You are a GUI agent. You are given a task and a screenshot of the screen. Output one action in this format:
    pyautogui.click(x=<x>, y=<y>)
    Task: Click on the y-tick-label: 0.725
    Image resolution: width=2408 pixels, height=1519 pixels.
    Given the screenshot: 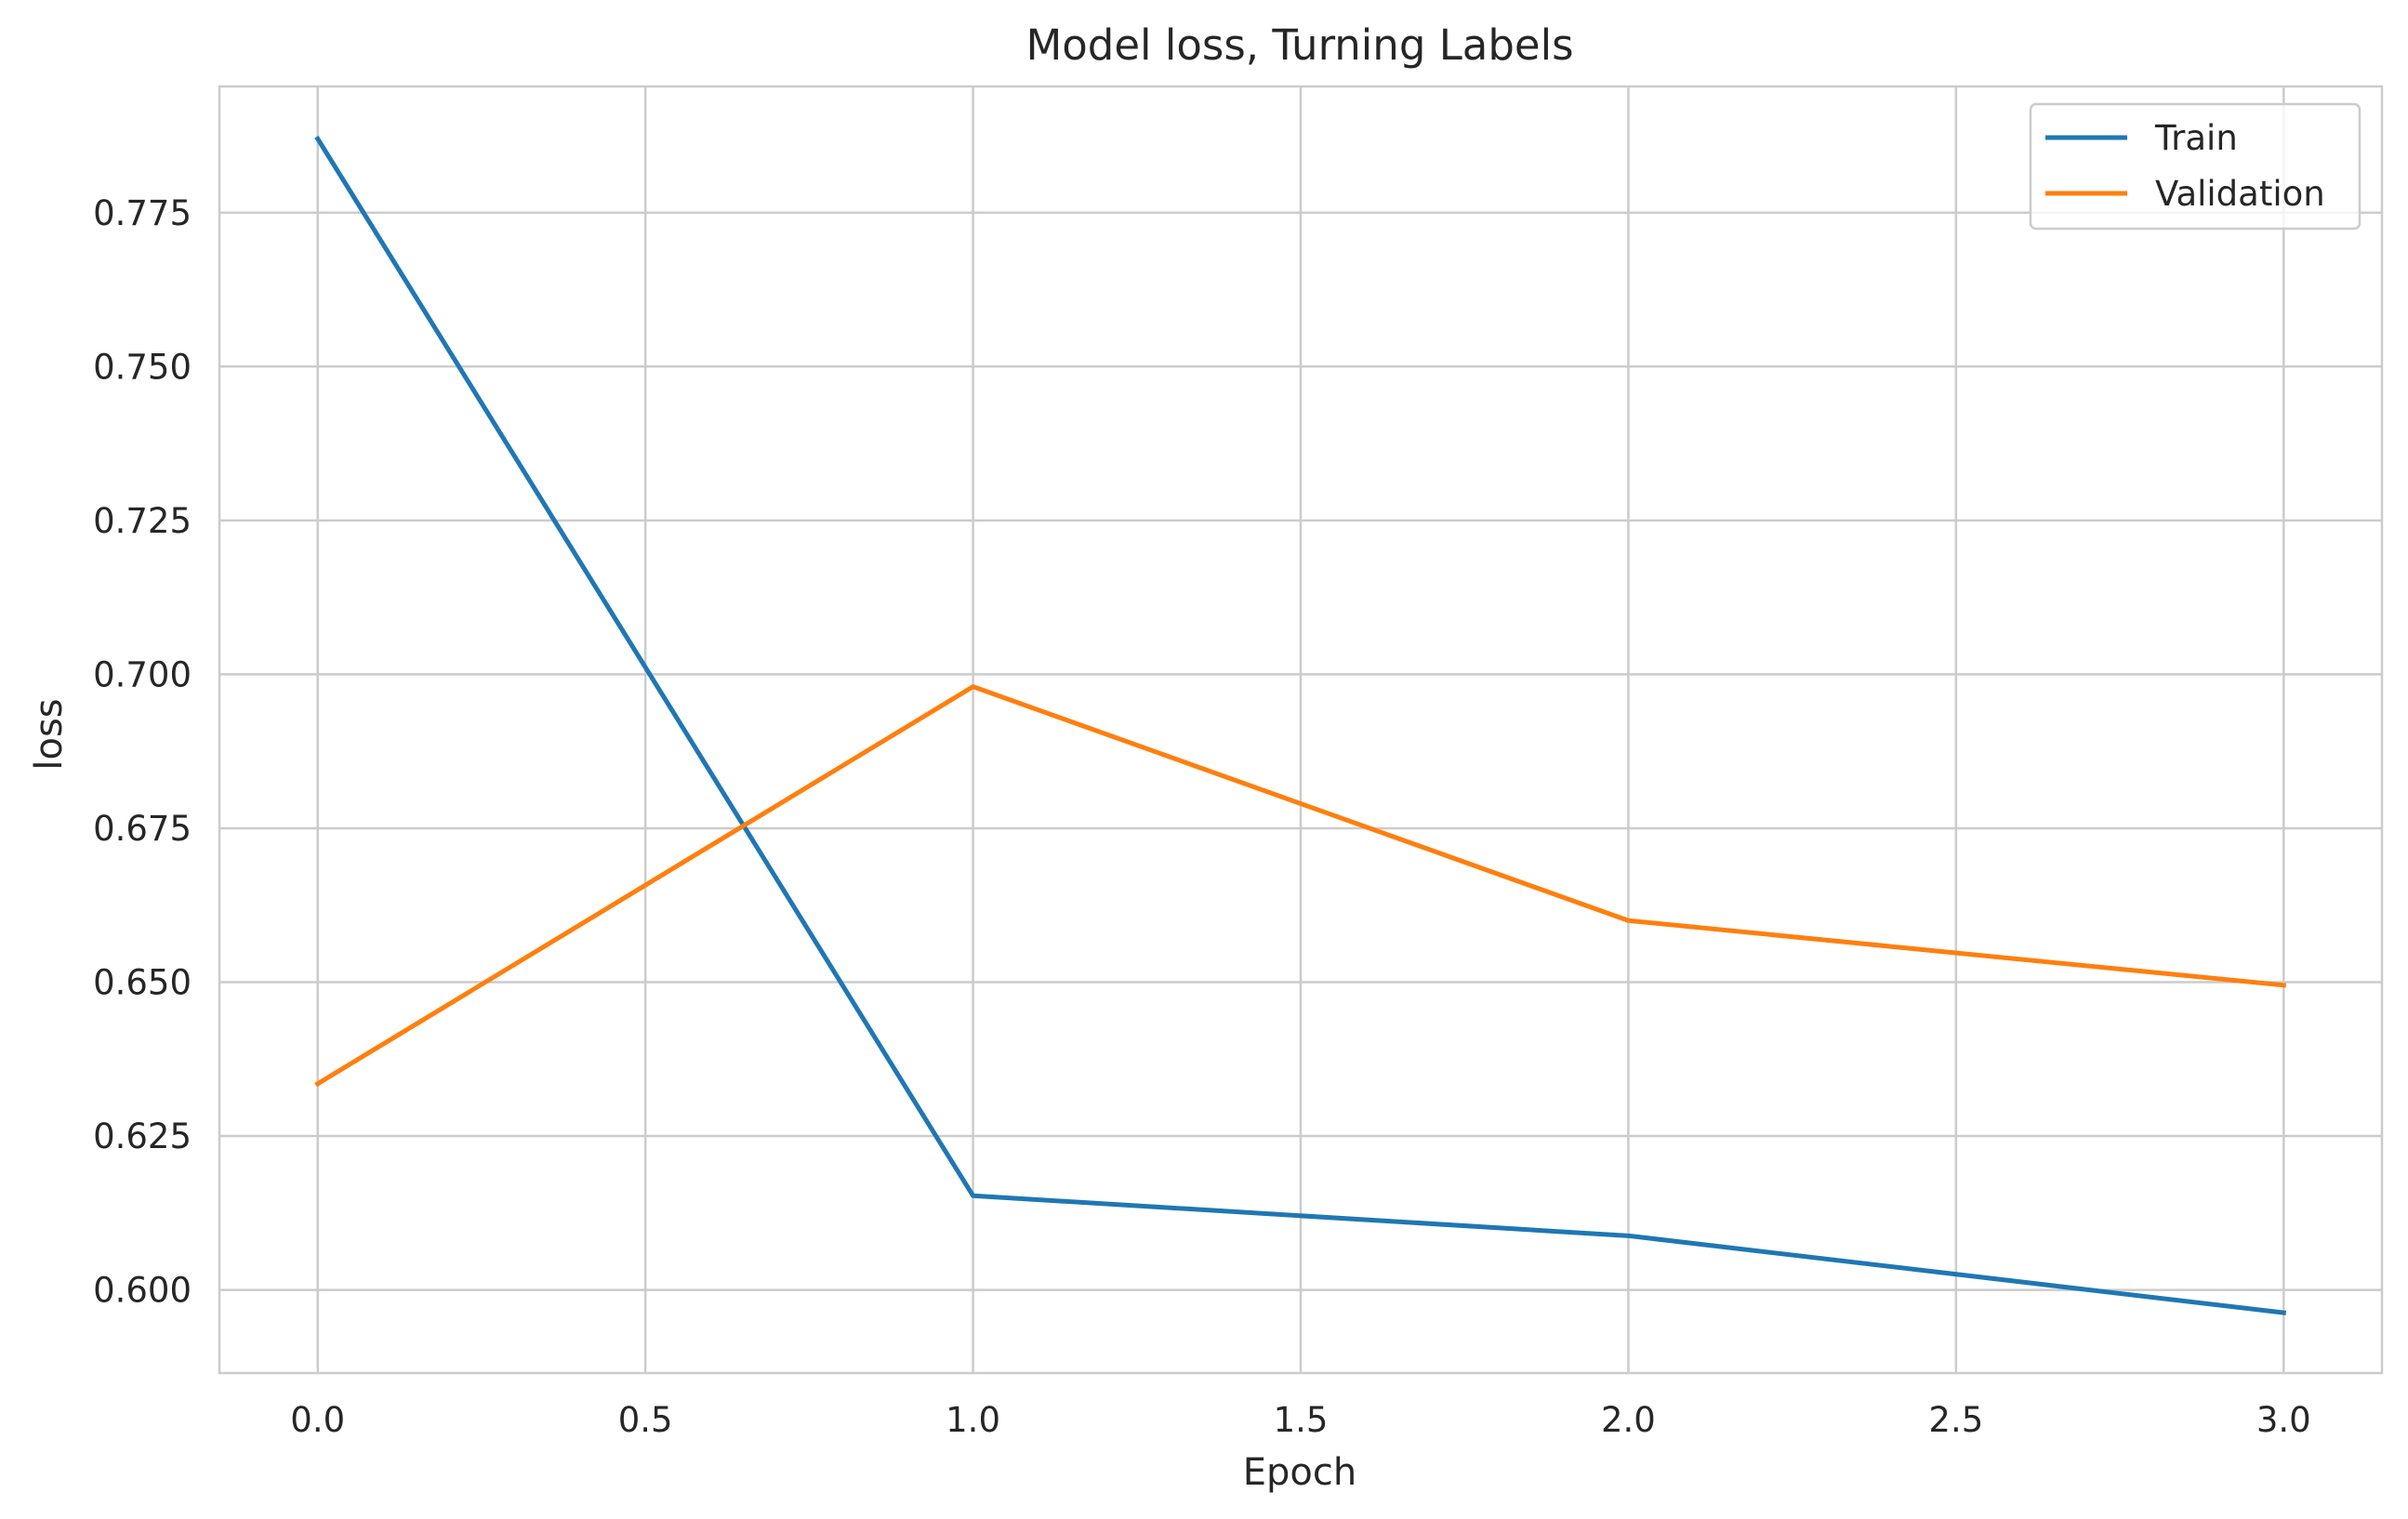 What is the action you would take?
    pyautogui.click(x=142, y=521)
    